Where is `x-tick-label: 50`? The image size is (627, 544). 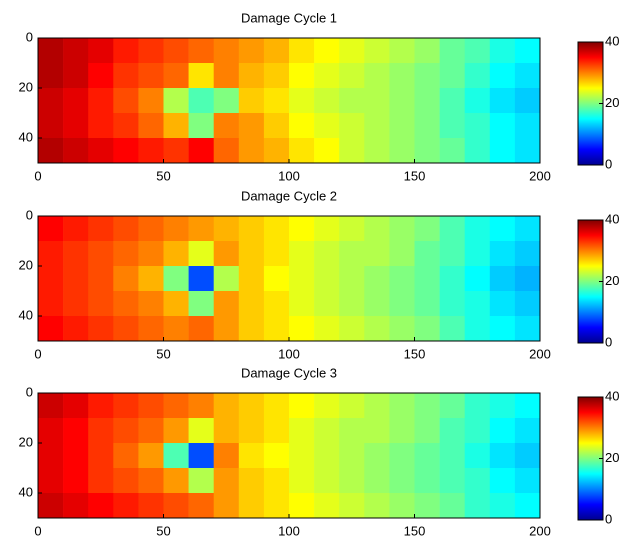
x-tick-label: 50 is located at coordinates (163, 175).